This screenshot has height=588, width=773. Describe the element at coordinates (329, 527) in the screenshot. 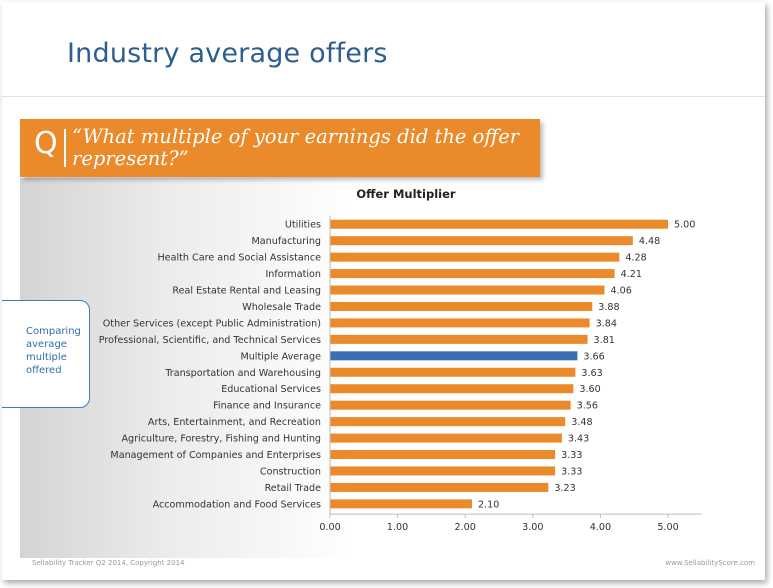

I see `x-tick-label: 0.00` at that location.